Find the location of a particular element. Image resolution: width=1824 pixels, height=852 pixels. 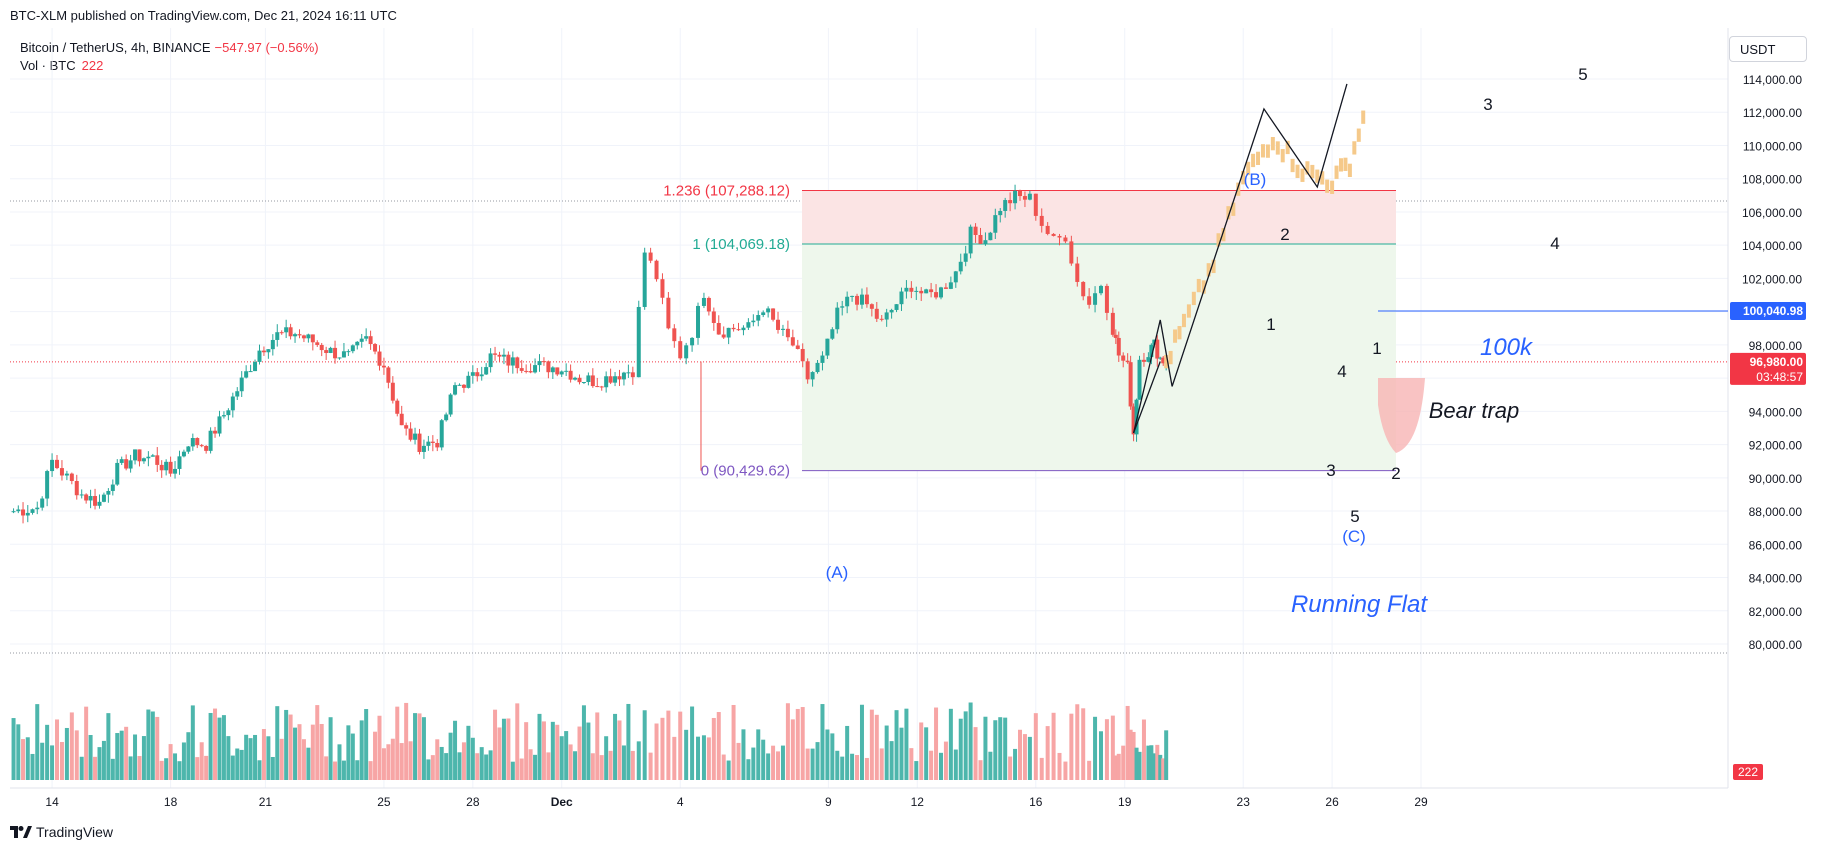

price-tick-label: 114,000.00 is located at coordinates (1772, 80).